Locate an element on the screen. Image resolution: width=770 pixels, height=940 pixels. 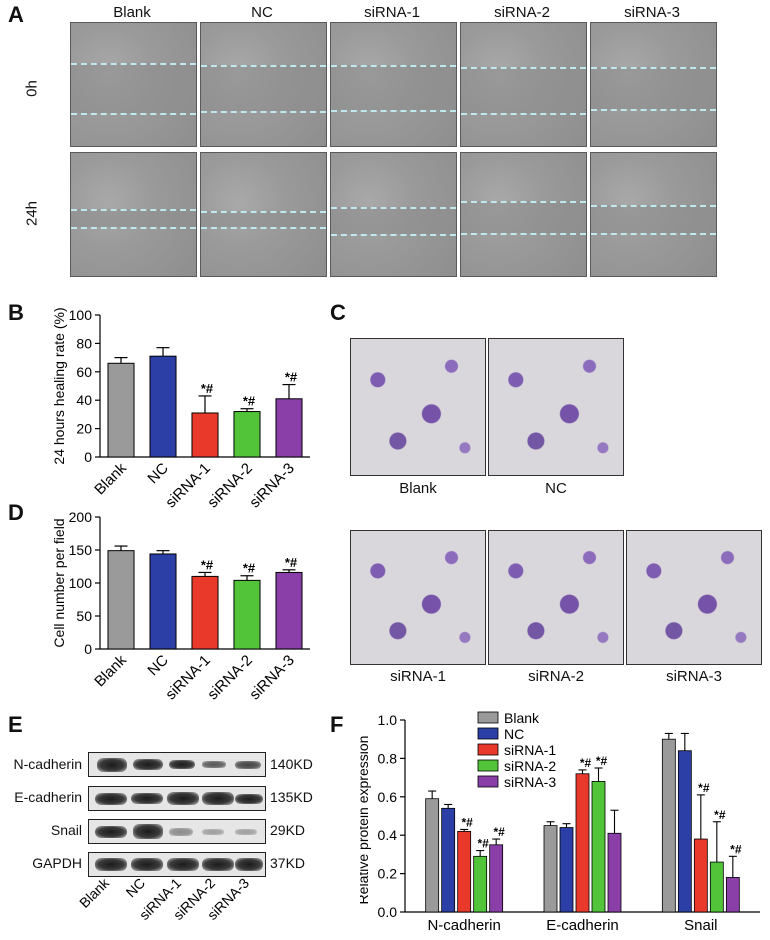
row-label-0h: 0h is located at coordinates (32, 88).